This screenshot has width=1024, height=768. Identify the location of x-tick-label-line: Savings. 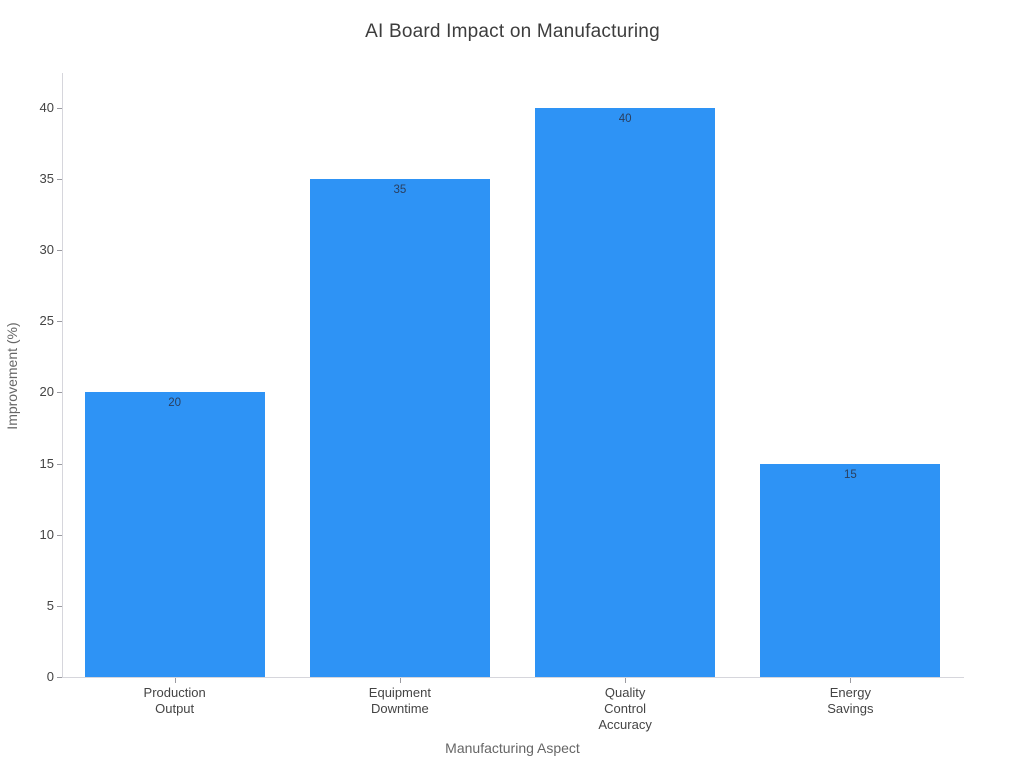
(850, 708).